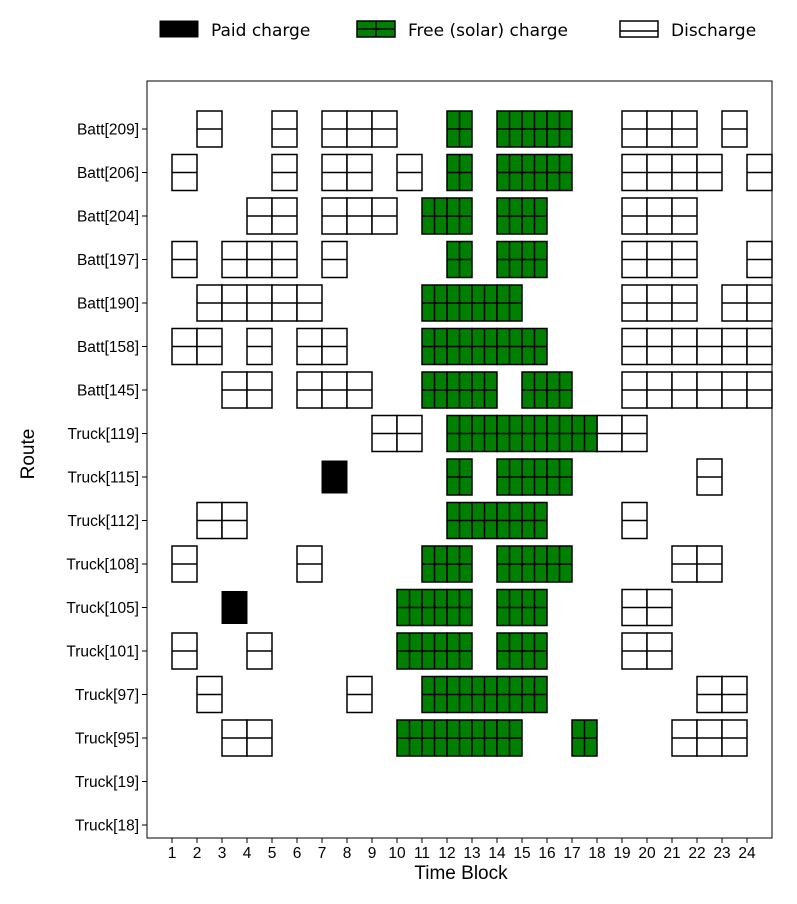 This screenshot has width=797, height=904. Describe the element at coordinates (384, 129) in the screenshot. I see `discharge-cell-batt-209-t9` at that location.